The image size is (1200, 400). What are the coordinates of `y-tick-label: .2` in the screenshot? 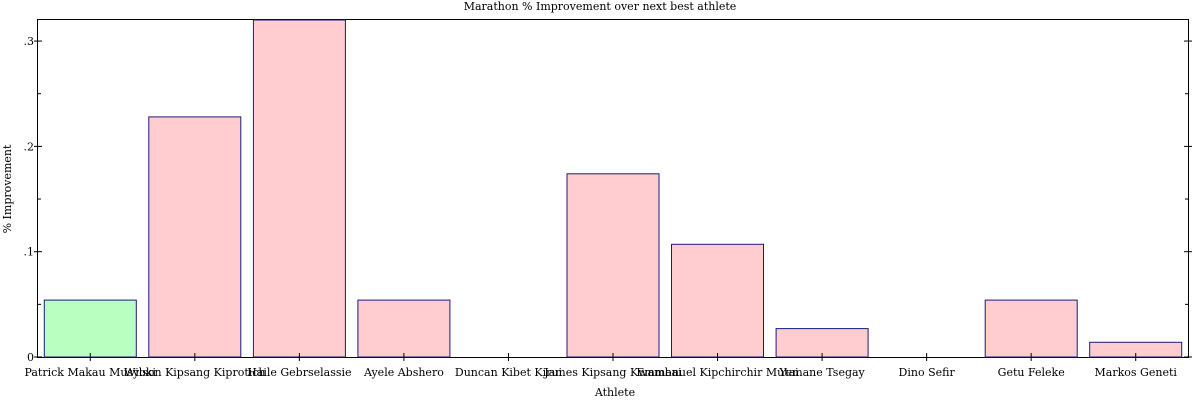 It's located at (29, 146).